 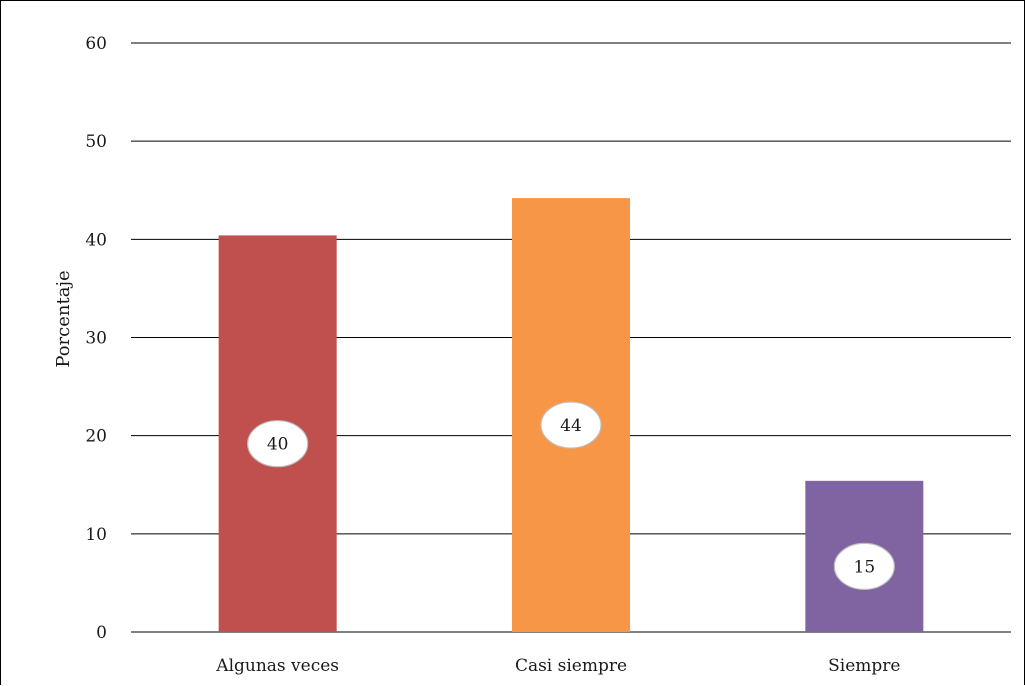 I want to click on y-tick-label-5: 50, so click(x=96, y=142).